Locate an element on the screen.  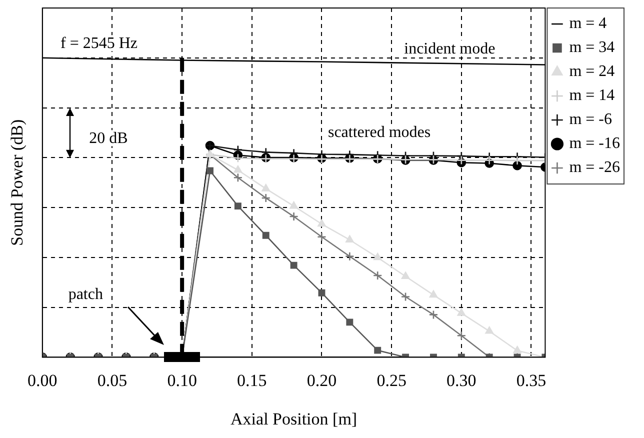
legend-label: m = -26 is located at coordinates (594, 167).